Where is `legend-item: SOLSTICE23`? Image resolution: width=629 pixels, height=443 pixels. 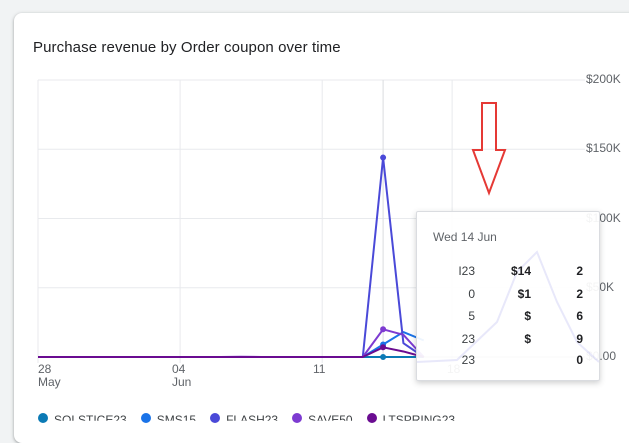 legend-item: SOLSTICE23 is located at coordinates (82, 418).